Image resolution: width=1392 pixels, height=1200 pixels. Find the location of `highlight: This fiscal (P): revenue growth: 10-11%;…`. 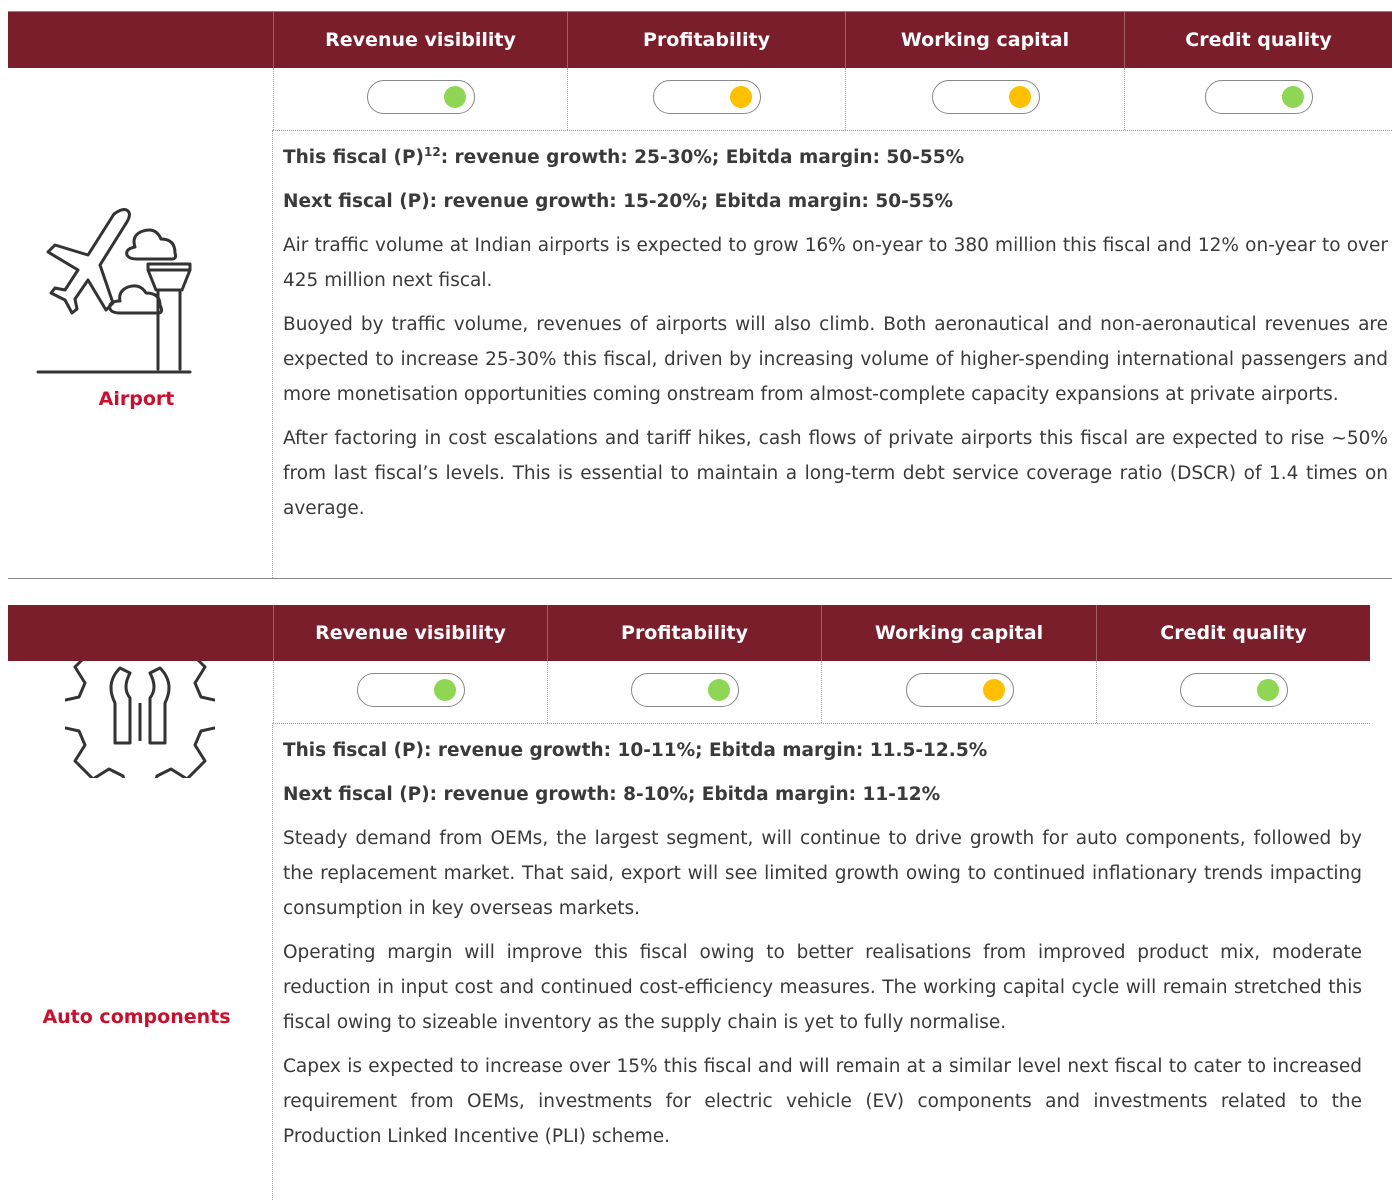

highlight: This fiscal (P): revenue growth: 10-11%;… is located at coordinates (822, 750).